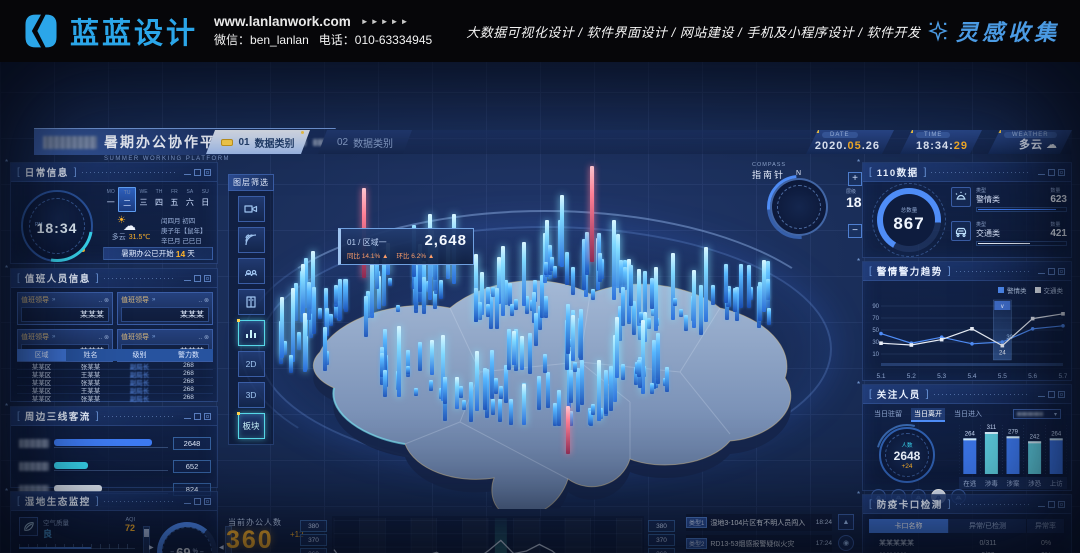 This screenshot has height=553, width=1080. Describe the element at coordinates (1046, 526) in the screenshot. I see `checkpoint-col-header: 异常率` at that location.